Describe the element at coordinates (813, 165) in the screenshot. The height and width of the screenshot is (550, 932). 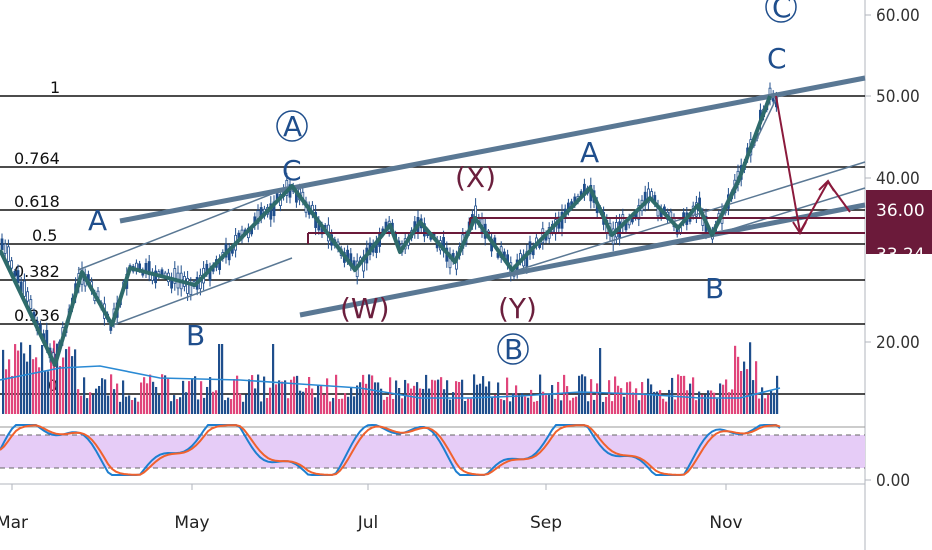
I see `projection-path` at that location.